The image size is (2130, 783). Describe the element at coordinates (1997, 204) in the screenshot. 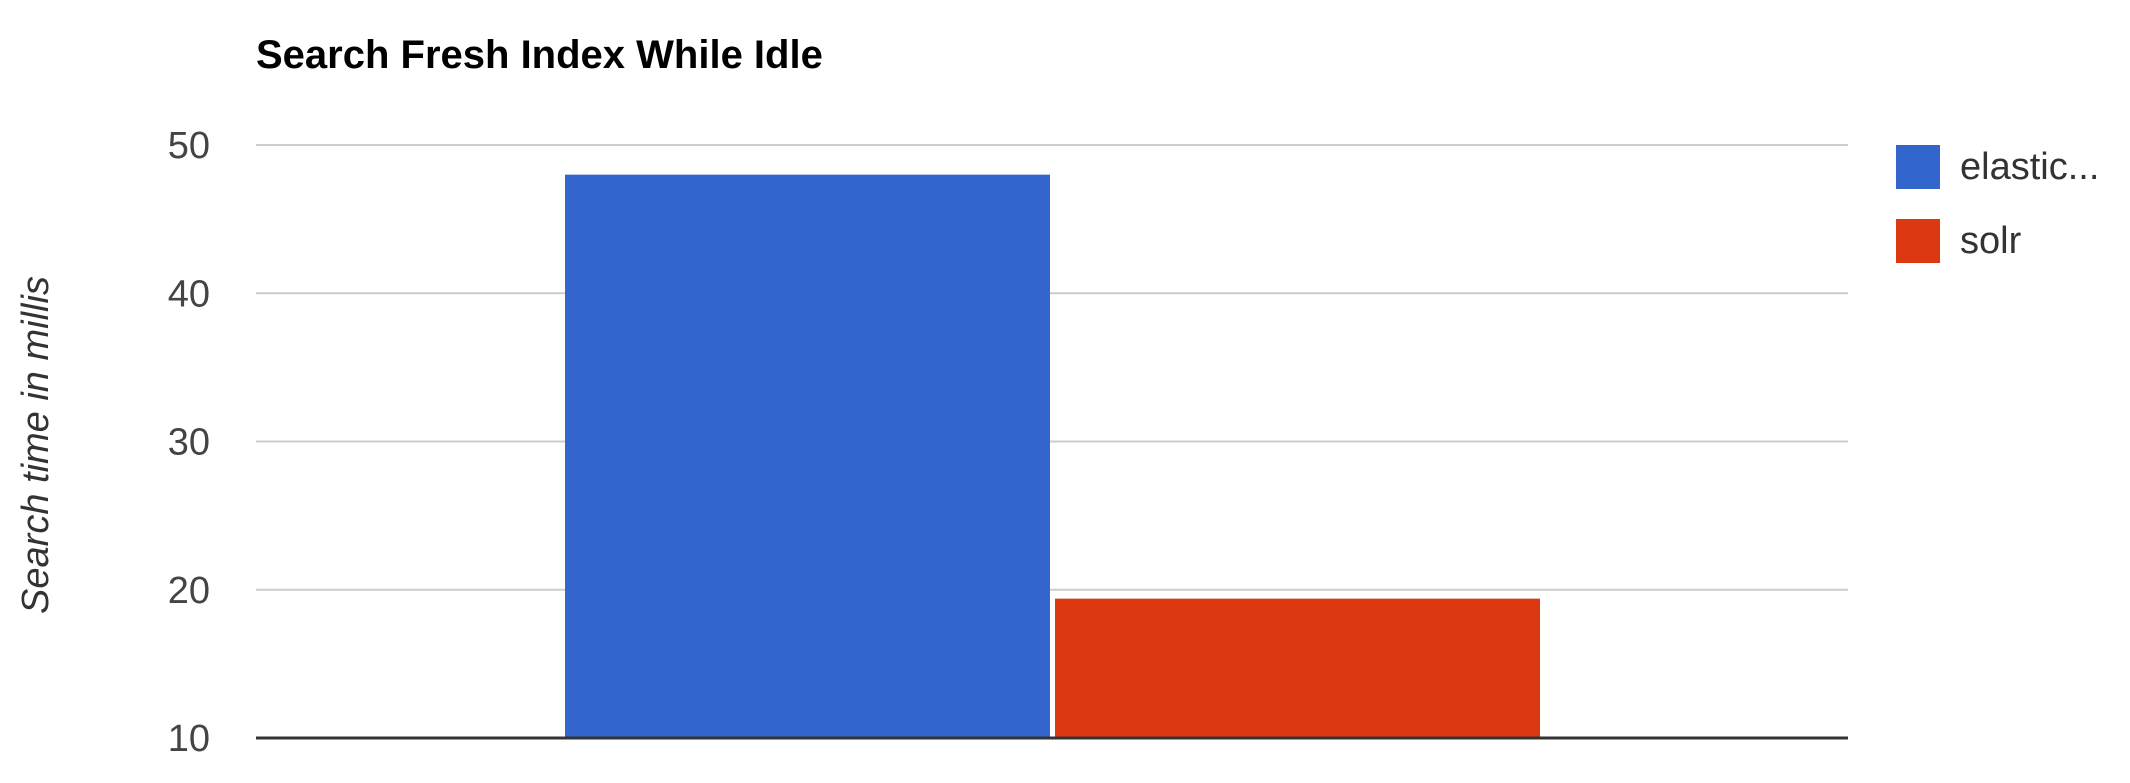

I see `legend: elastic... solr` at that location.